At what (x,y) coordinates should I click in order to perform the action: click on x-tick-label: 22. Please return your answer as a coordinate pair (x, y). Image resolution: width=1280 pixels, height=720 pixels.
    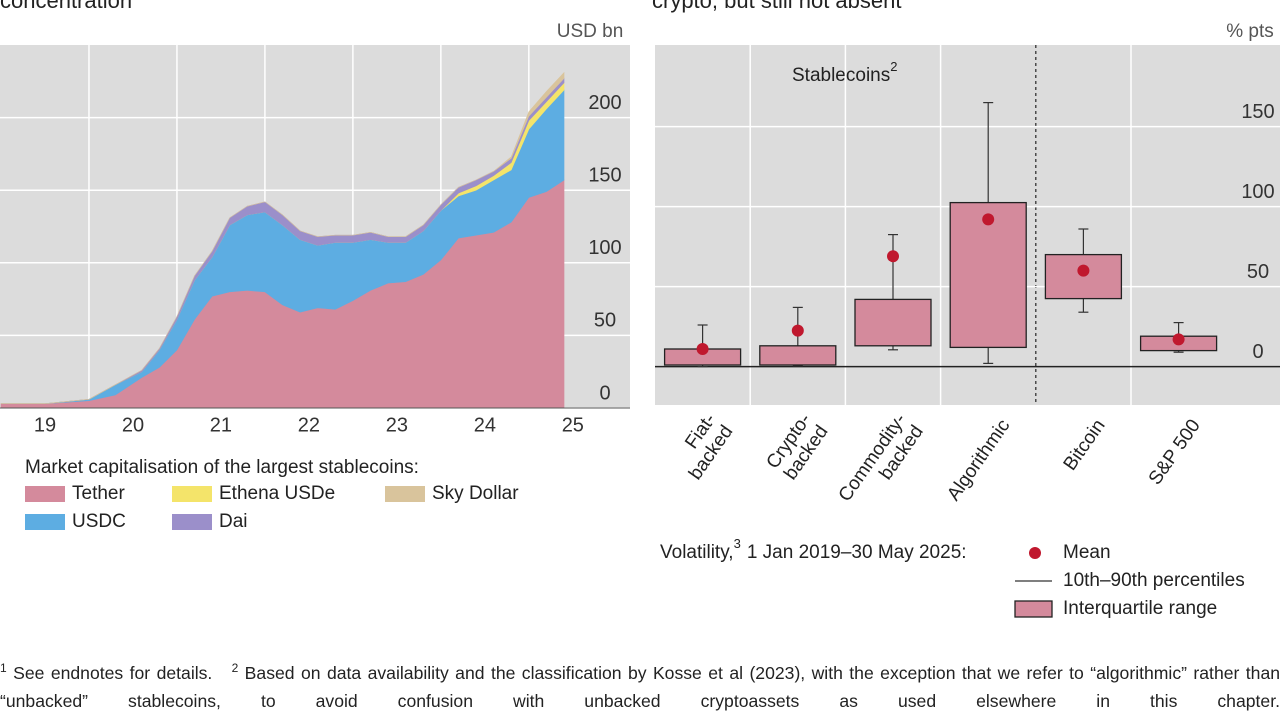
    Looking at the image, I should click on (309, 425).